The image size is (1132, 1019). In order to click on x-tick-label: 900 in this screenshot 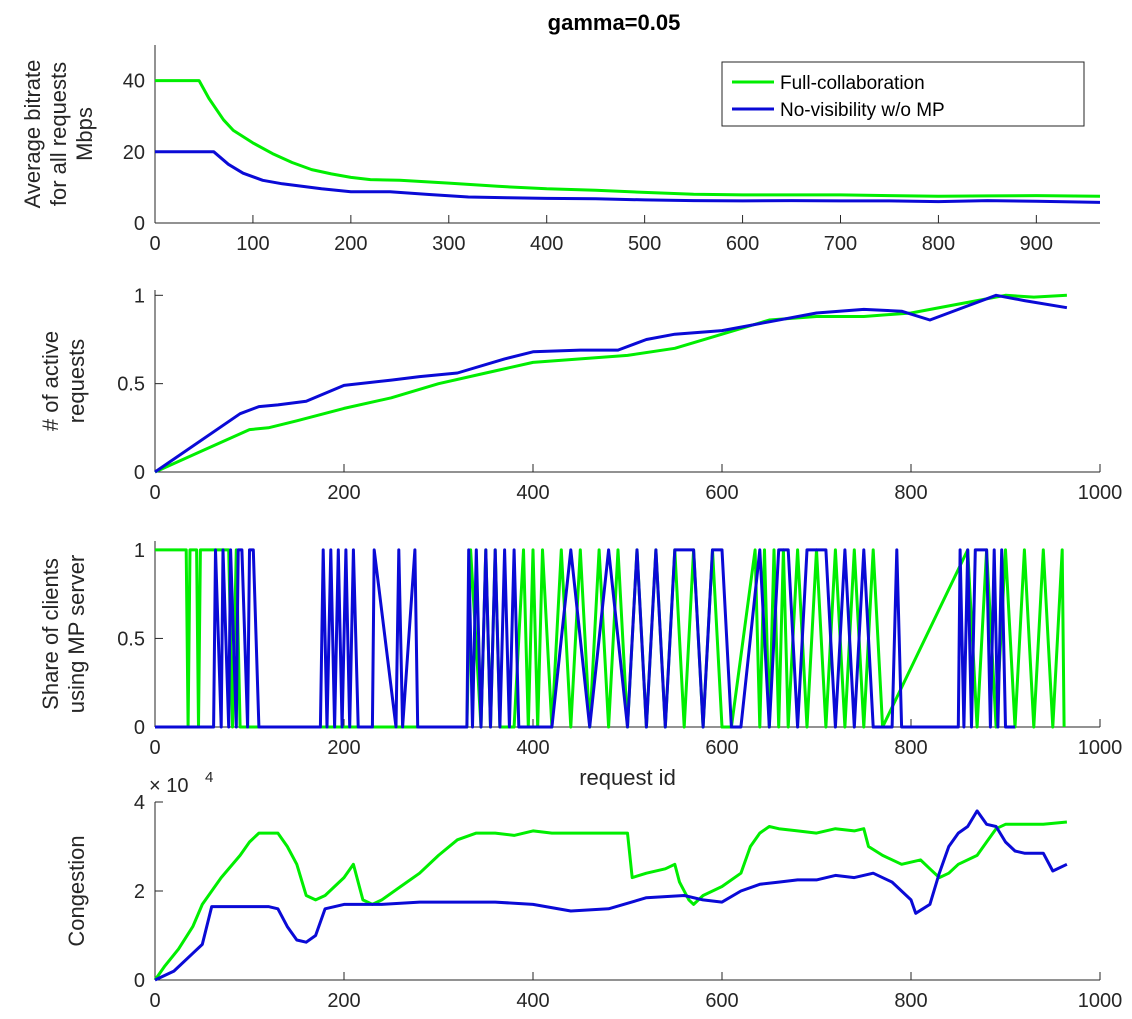, I will do `click(1036, 244)`.